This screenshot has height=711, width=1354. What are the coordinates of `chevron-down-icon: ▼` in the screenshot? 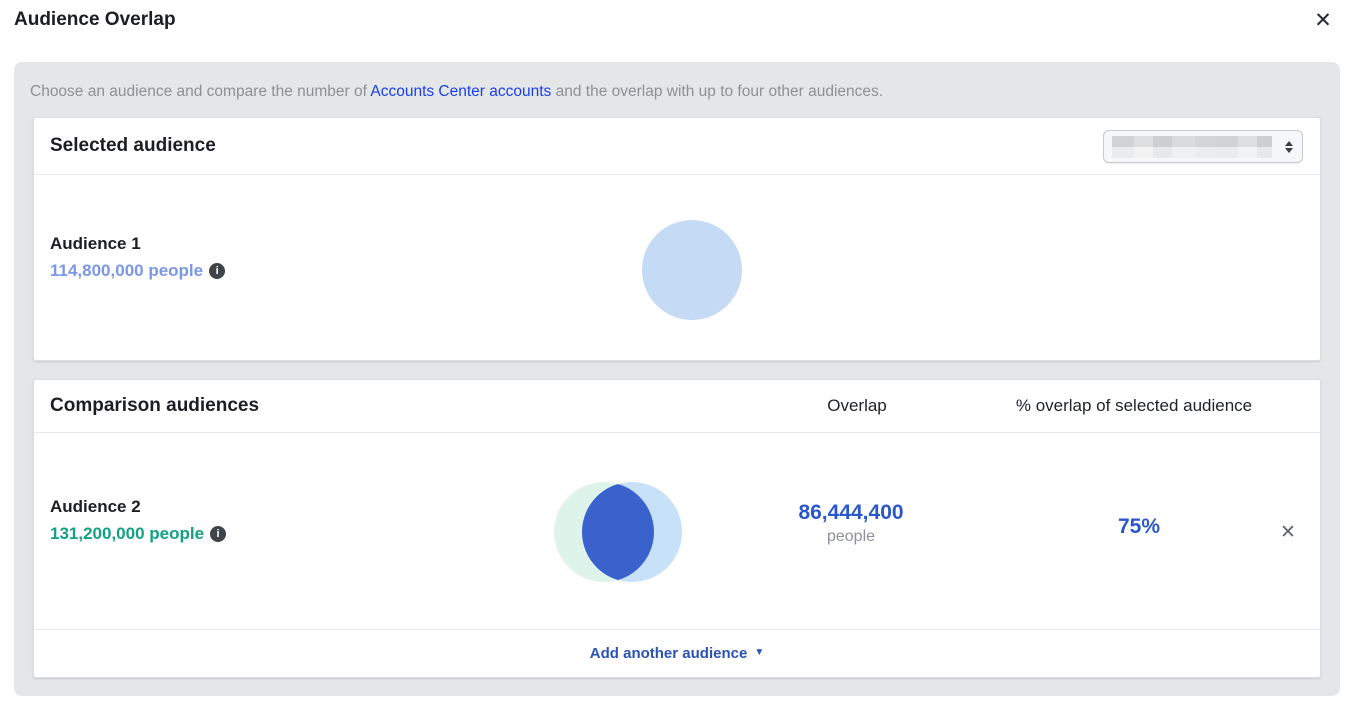 It's located at (759, 652).